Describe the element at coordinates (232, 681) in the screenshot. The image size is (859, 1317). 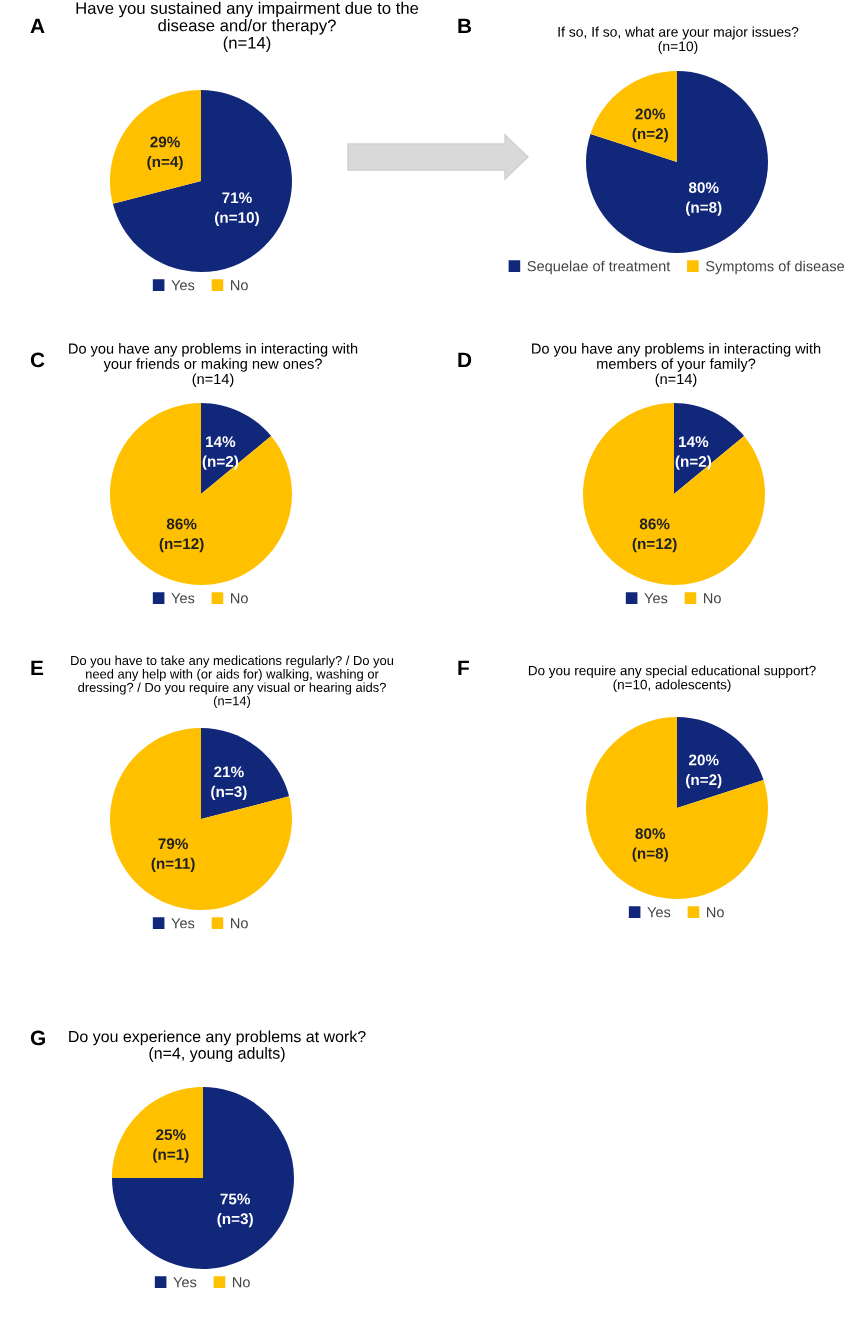
I see `chart-title: Do you have to take any medications regularly? / Do you need any help with (or aids for) walking, washing or dressing? / Do you require any visual or hearing aids? (n=14)` at that location.